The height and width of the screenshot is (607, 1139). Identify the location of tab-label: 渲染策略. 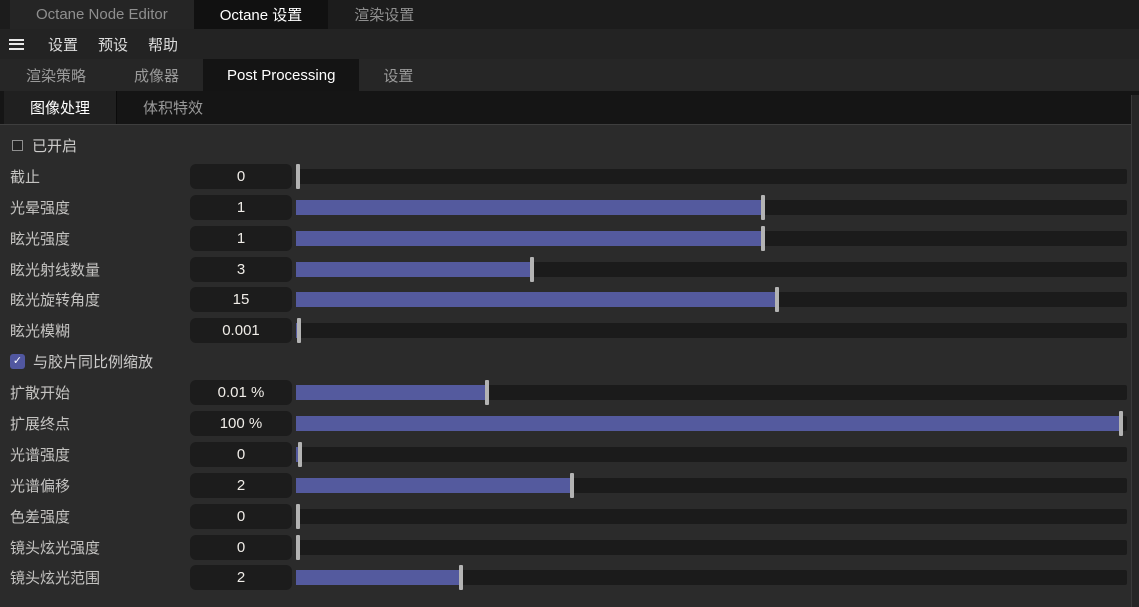
(56, 76).